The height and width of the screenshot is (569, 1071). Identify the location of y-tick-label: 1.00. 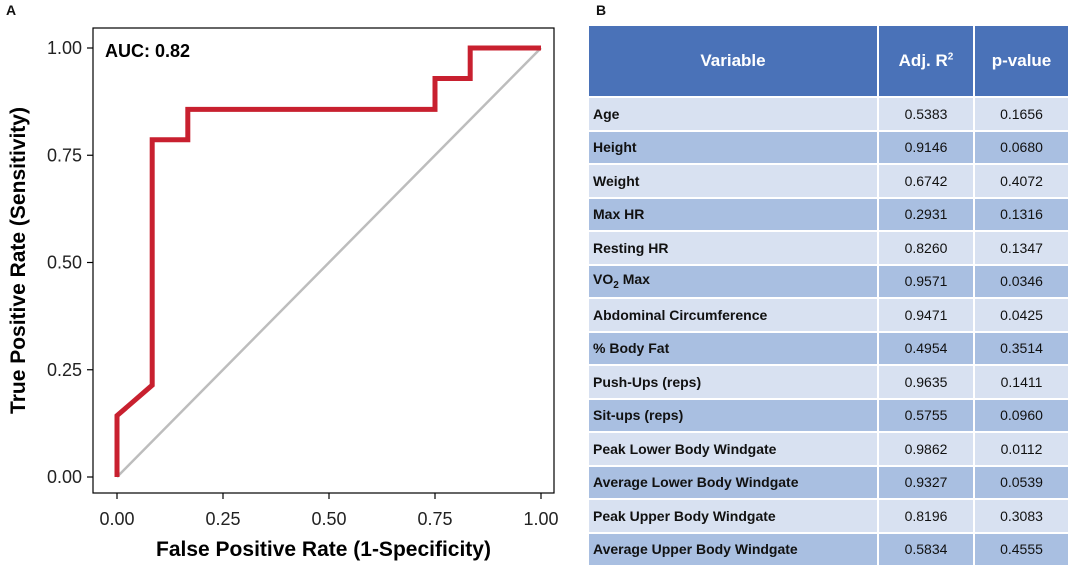
(64, 48).